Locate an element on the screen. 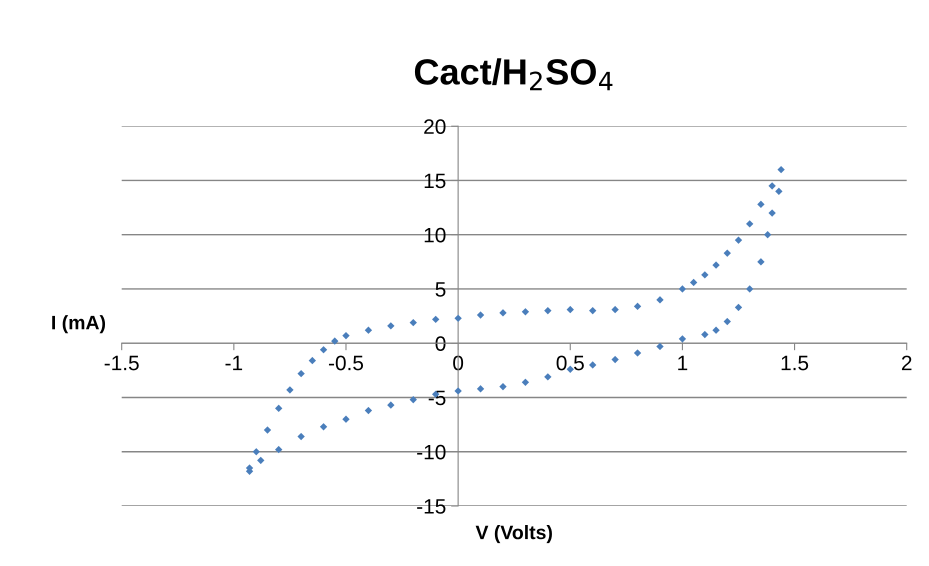 Image resolution: width=929 pixels, height=566 pixels. x-tick-label: -1 is located at coordinates (234, 363).